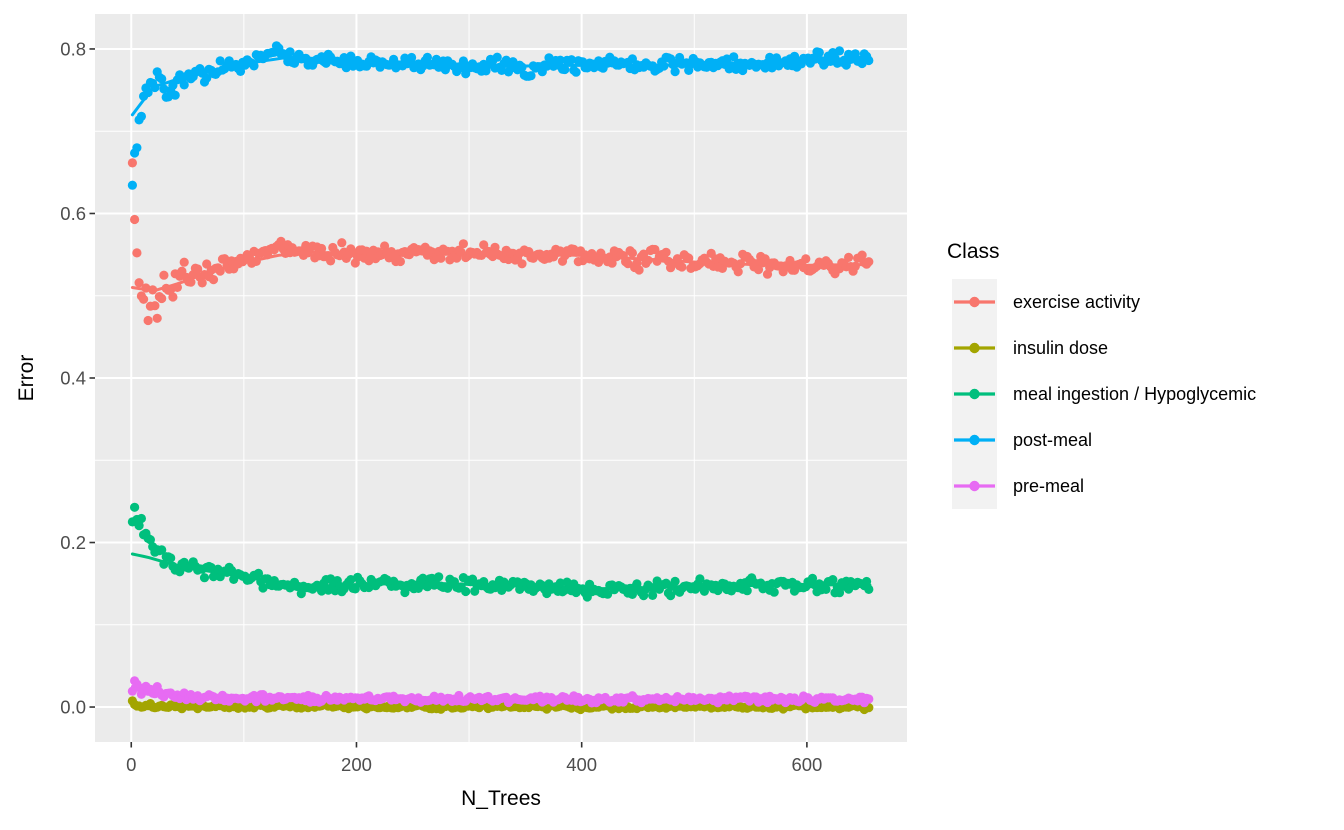  Describe the element at coordinates (581, 764) in the screenshot. I see `x-tick-label: 400` at that location.